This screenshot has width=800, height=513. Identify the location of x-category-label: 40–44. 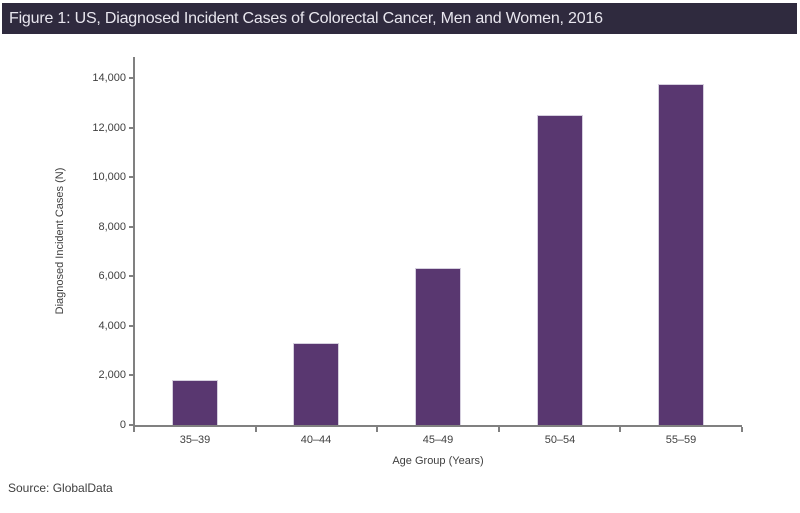
(316, 440).